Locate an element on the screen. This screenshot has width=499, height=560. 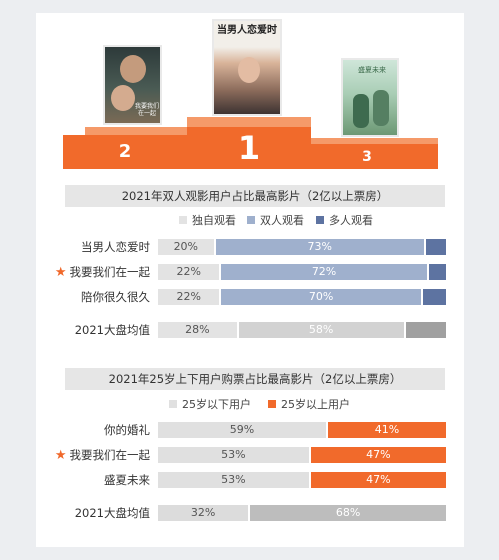
poster-rank-2: 我要我们在一起 is located at coordinates (132, 85).